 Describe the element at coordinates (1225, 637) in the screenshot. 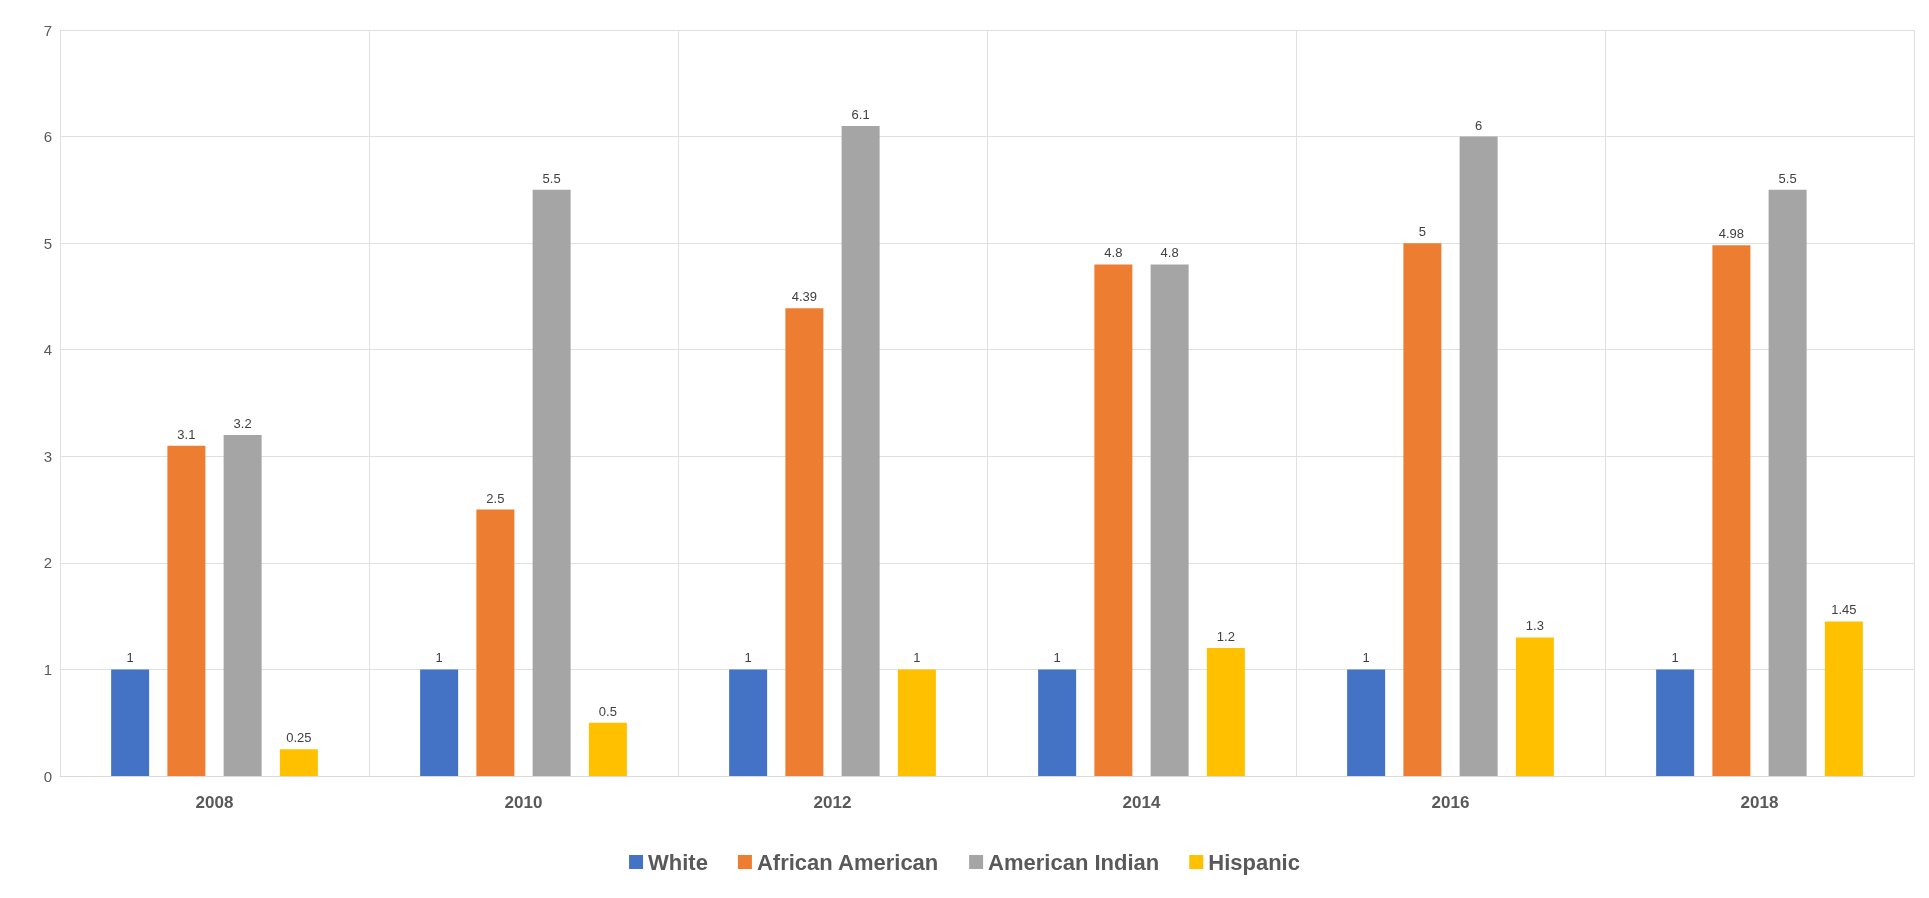

I see `data-label: 1.2` at that location.